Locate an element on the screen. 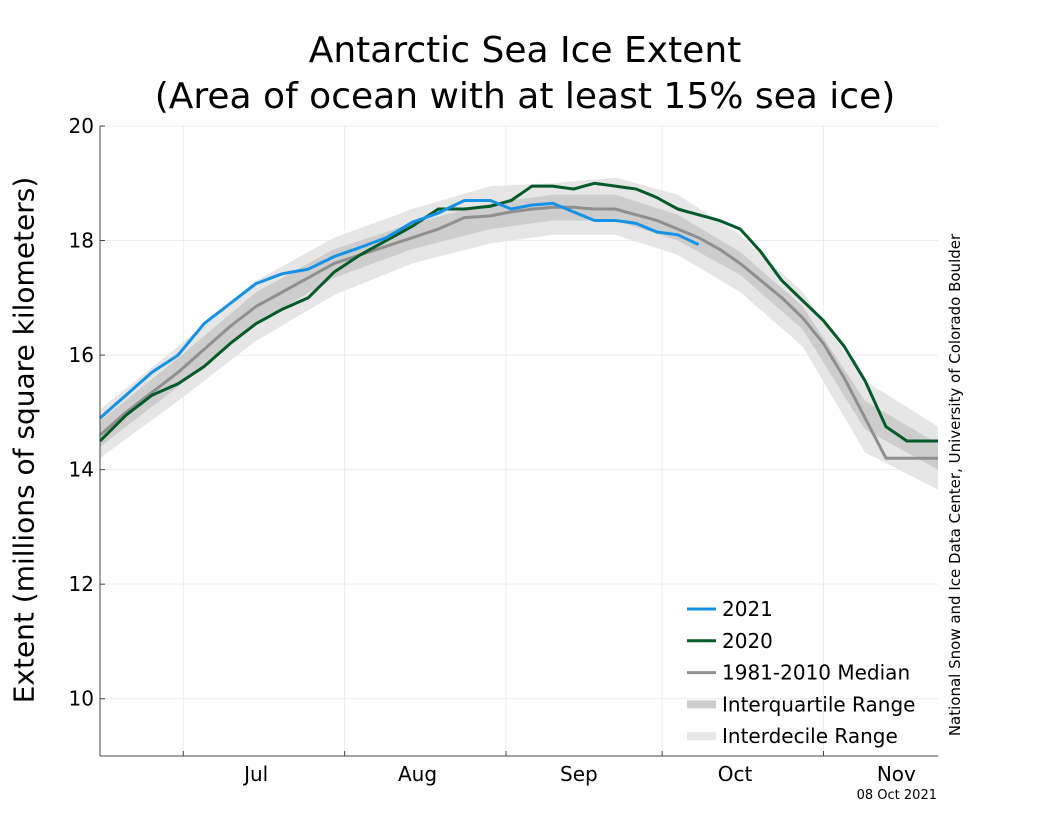 The image size is (1050, 840). x-tick-label: Jul is located at coordinates (255, 774).